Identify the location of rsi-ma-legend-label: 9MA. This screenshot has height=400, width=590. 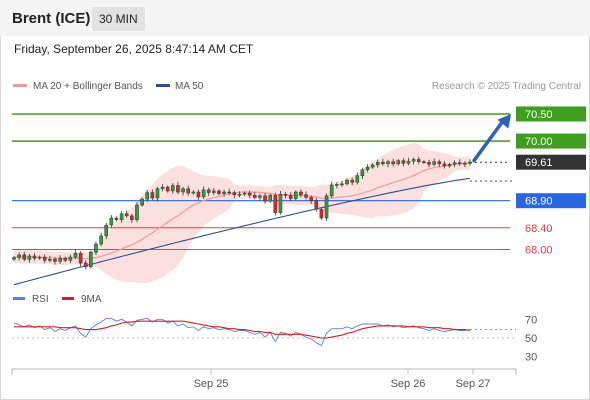
(91, 299).